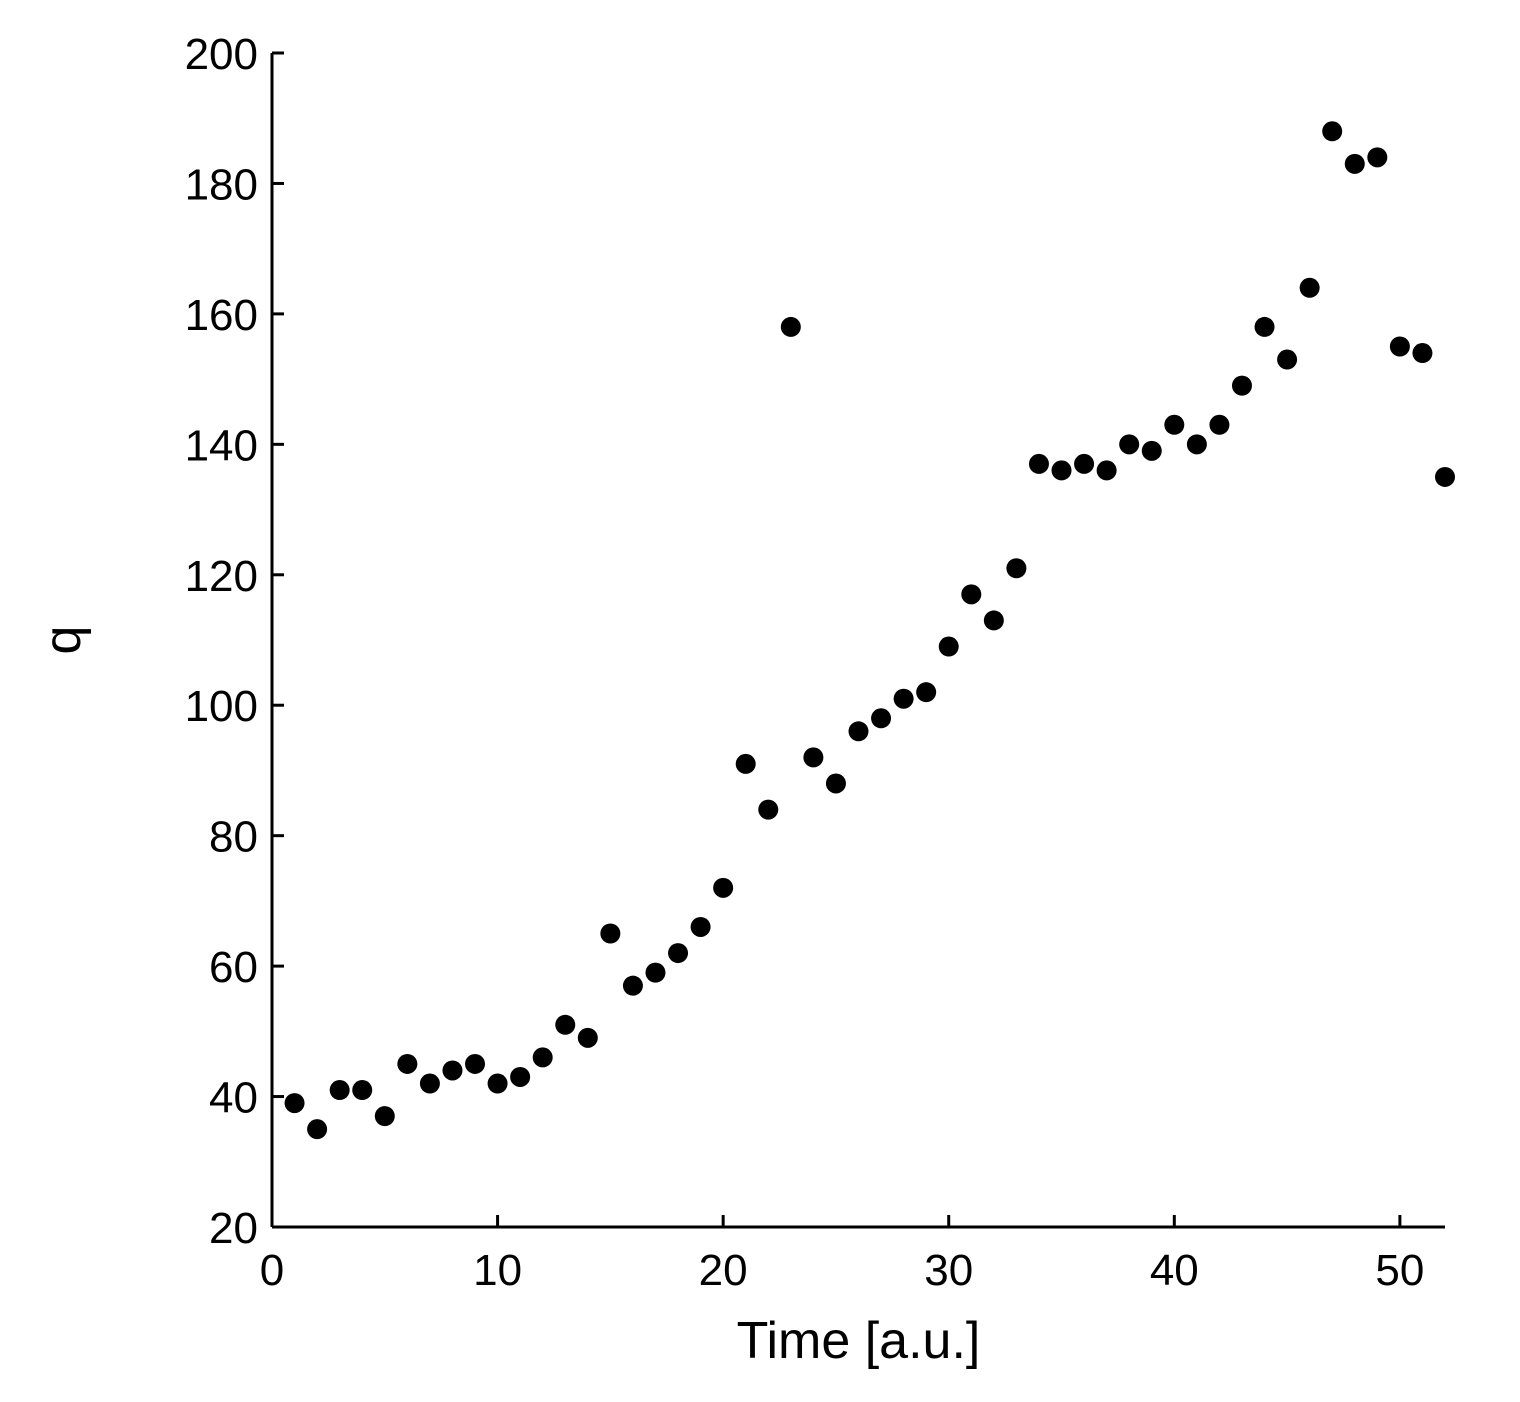 The height and width of the screenshot is (1402, 1520). I want to click on x-tick-label: 30, so click(948, 1270).